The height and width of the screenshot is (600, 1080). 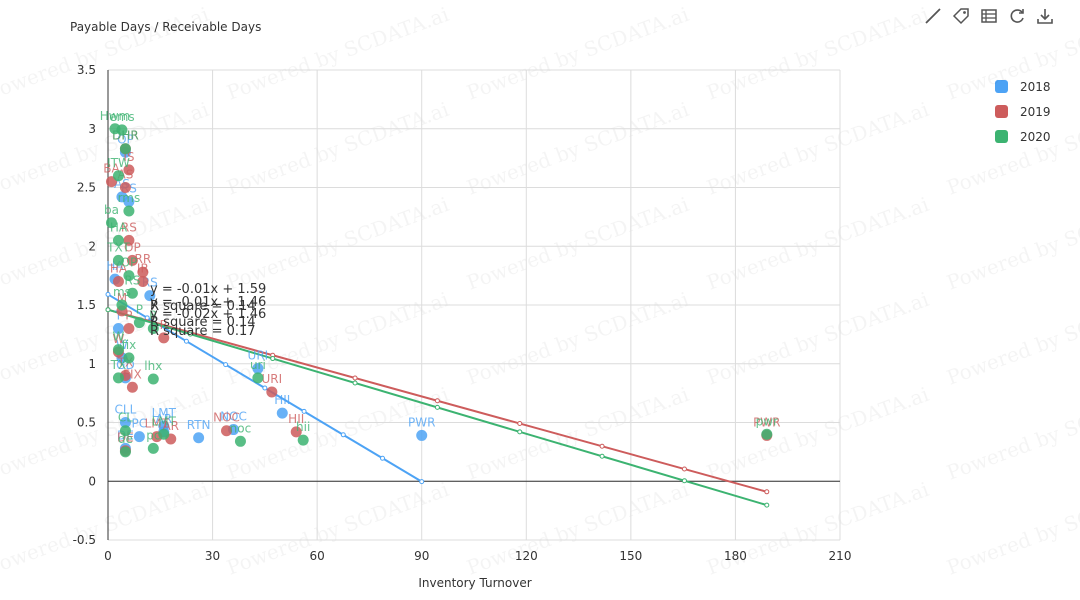 What do you see at coordinates (226, 418) in the screenshot?
I see `data-label-2019: NOC` at bounding box center [226, 418].